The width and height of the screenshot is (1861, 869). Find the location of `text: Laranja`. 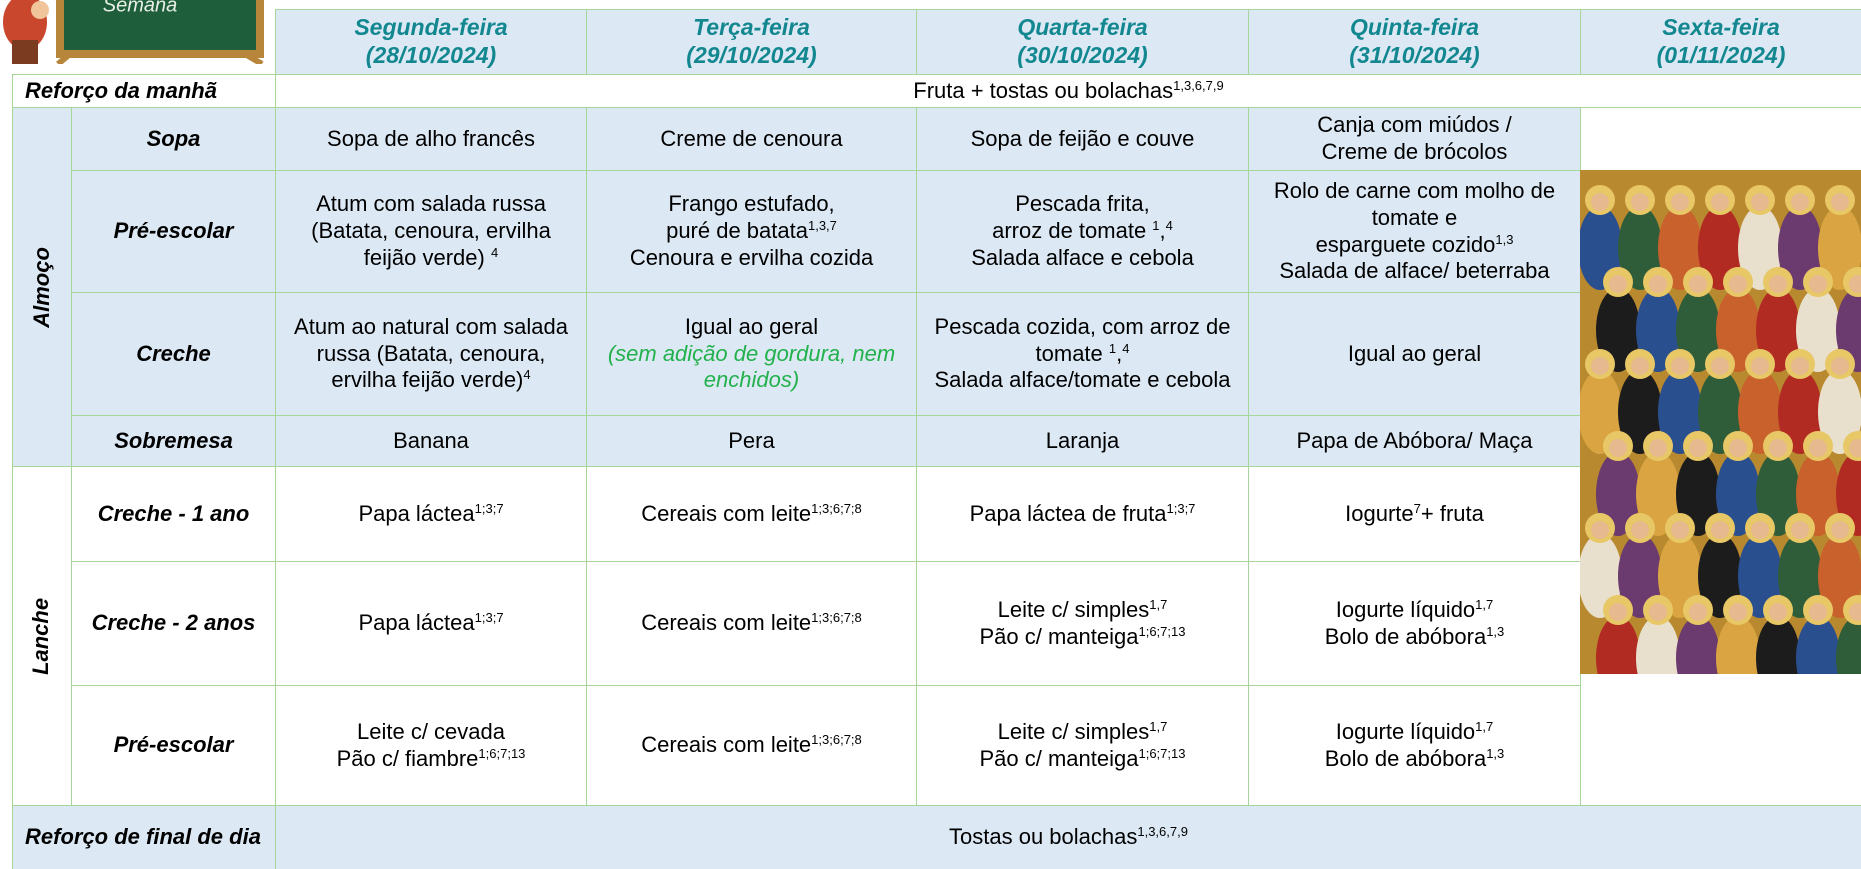

text: Laranja is located at coordinates (1082, 440).